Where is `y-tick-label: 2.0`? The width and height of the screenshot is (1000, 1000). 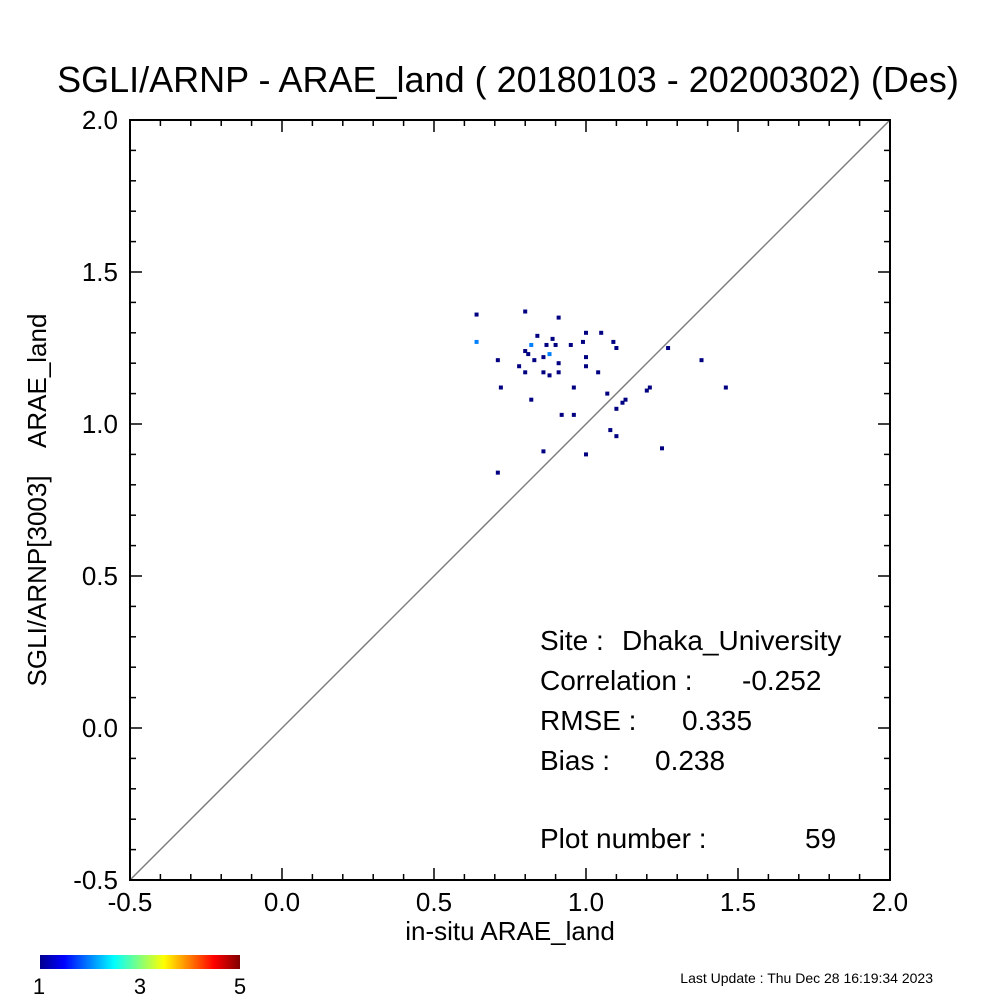 y-tick-label: 2.0 is located at coordinates (100, 120).